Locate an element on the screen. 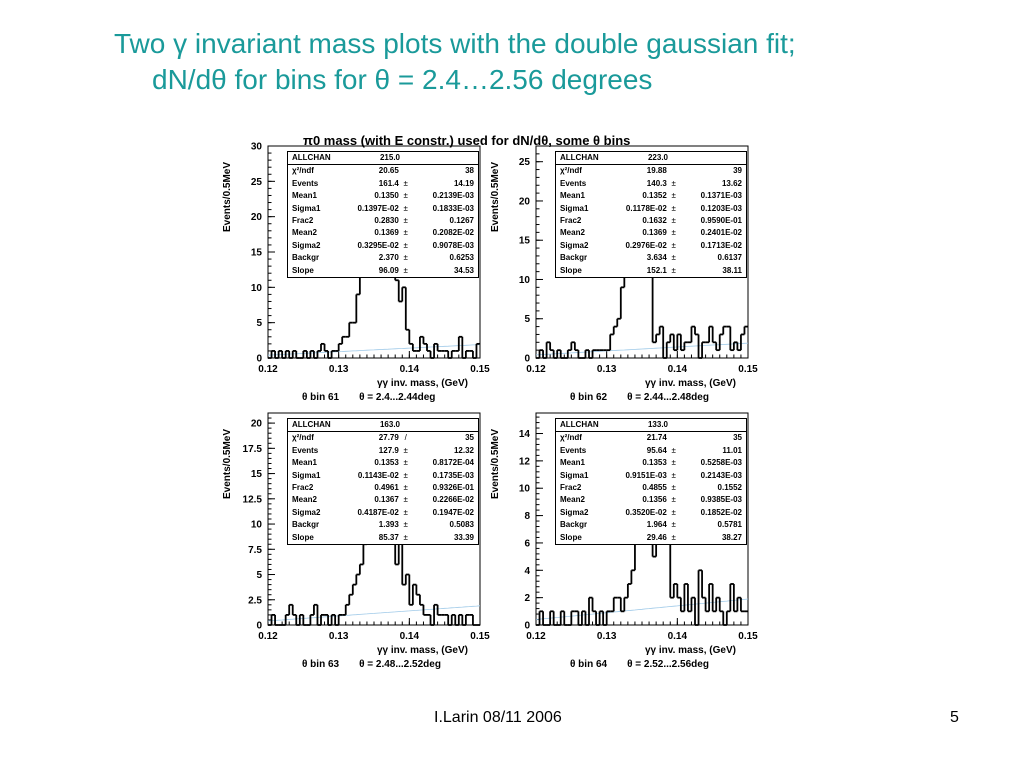  stats-header-value: 223.0 is located at coordinates (657, 157).